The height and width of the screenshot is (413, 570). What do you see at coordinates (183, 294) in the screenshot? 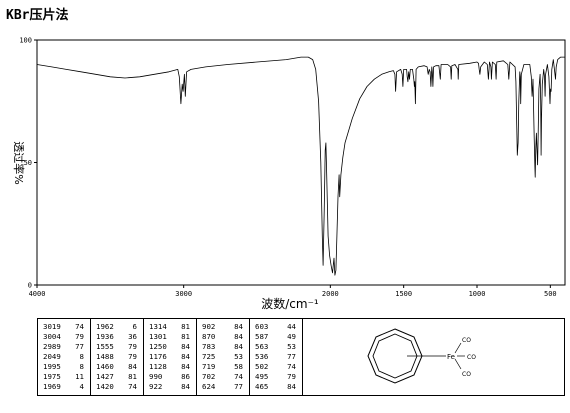
I see `x-tick-label: 3000` at bounding box center [183, 294].